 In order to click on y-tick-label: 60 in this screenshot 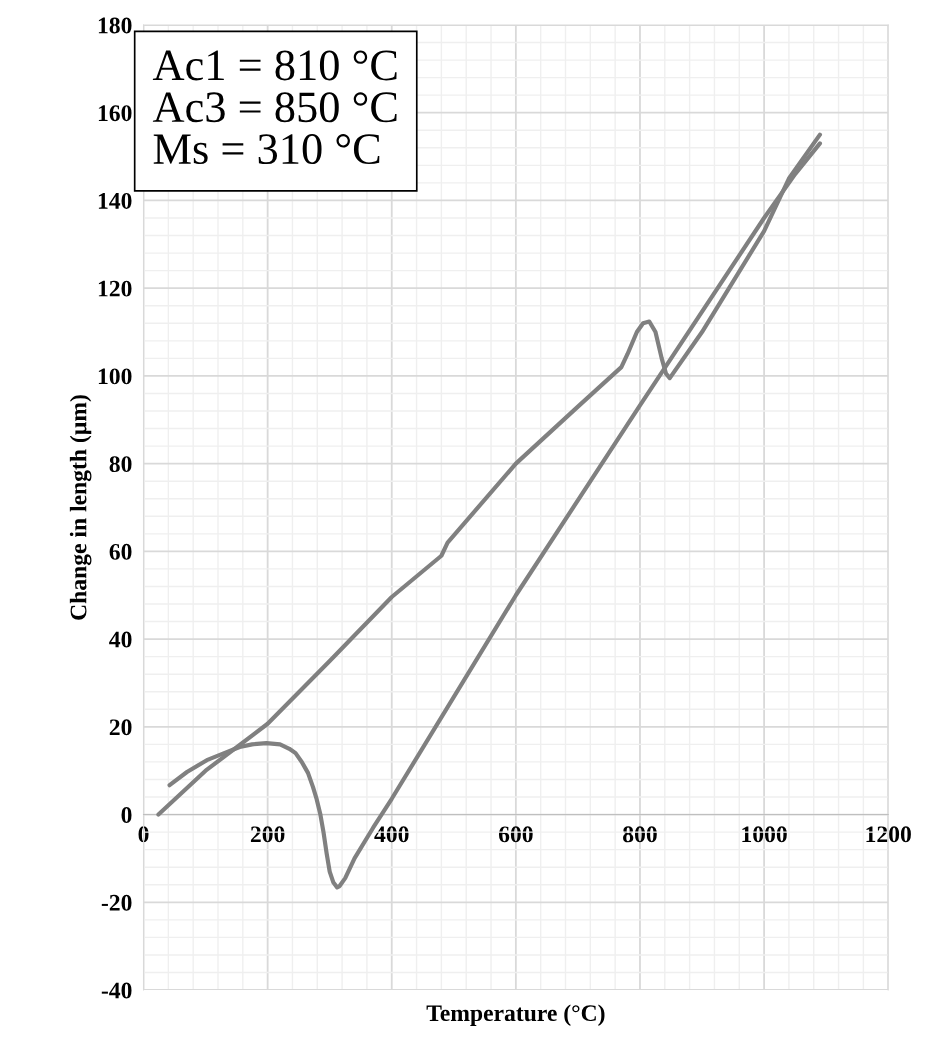, I will do `click(120, 551)`.